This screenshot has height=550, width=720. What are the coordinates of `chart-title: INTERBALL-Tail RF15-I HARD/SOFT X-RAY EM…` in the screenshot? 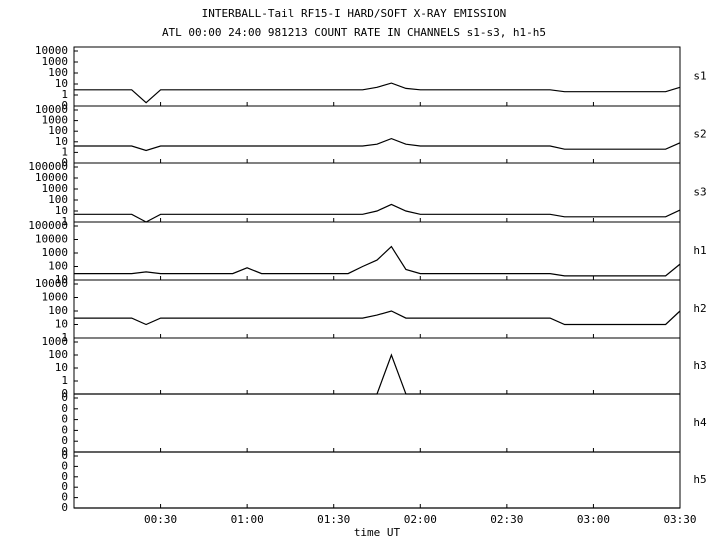 It's located at (354, 13).